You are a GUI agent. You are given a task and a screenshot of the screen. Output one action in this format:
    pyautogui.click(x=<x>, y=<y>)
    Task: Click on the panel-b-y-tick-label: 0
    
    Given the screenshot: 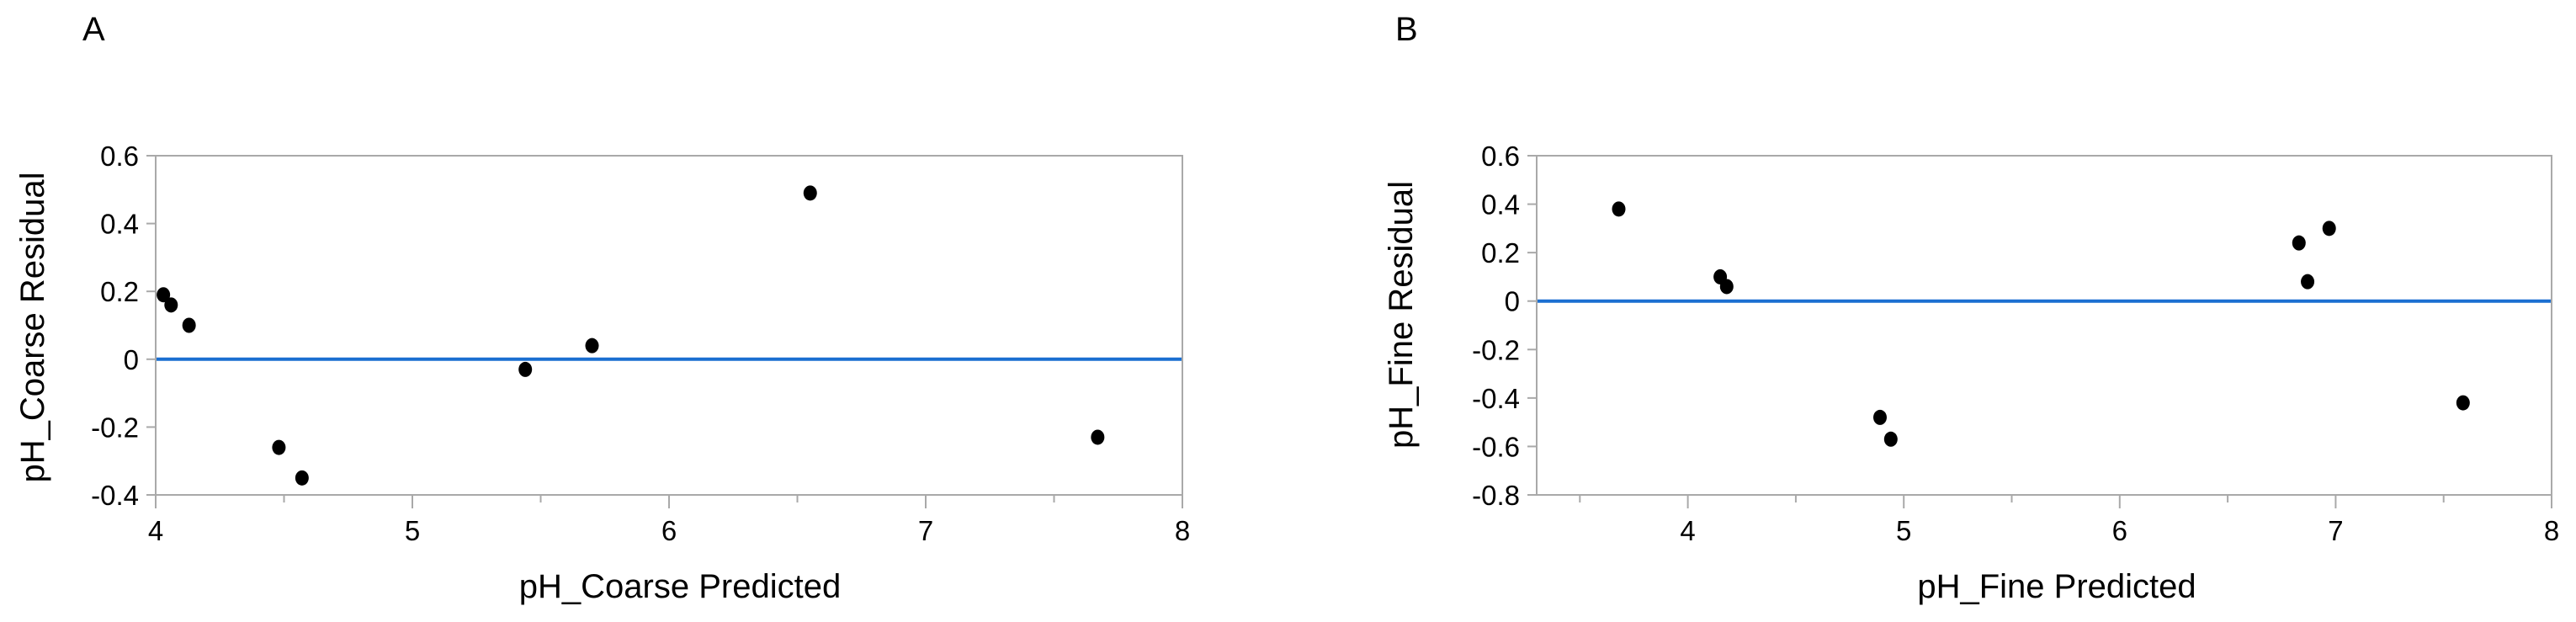 What is the action you would take?
    pyautogui.click(x=1512, y=301)
    